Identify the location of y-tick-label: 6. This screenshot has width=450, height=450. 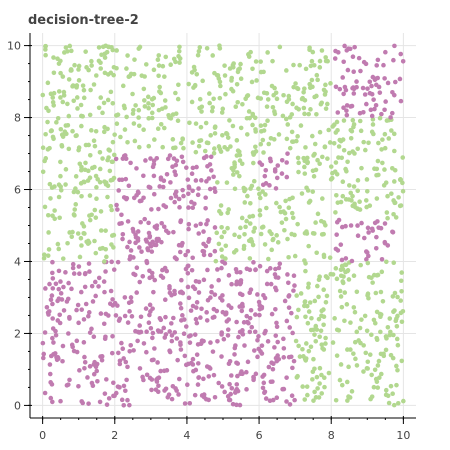
(17, 190).